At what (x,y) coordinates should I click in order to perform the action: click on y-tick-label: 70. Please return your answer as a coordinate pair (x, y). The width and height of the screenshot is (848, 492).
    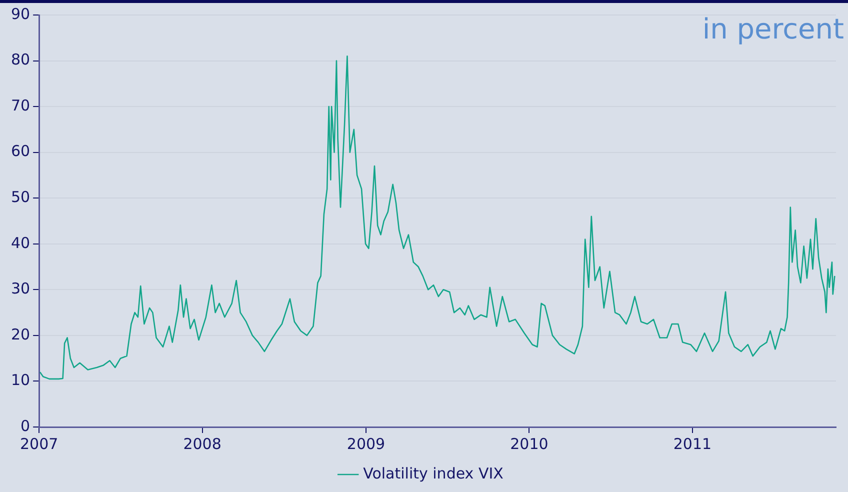
    Looking at the image, I should click on (20, 105).